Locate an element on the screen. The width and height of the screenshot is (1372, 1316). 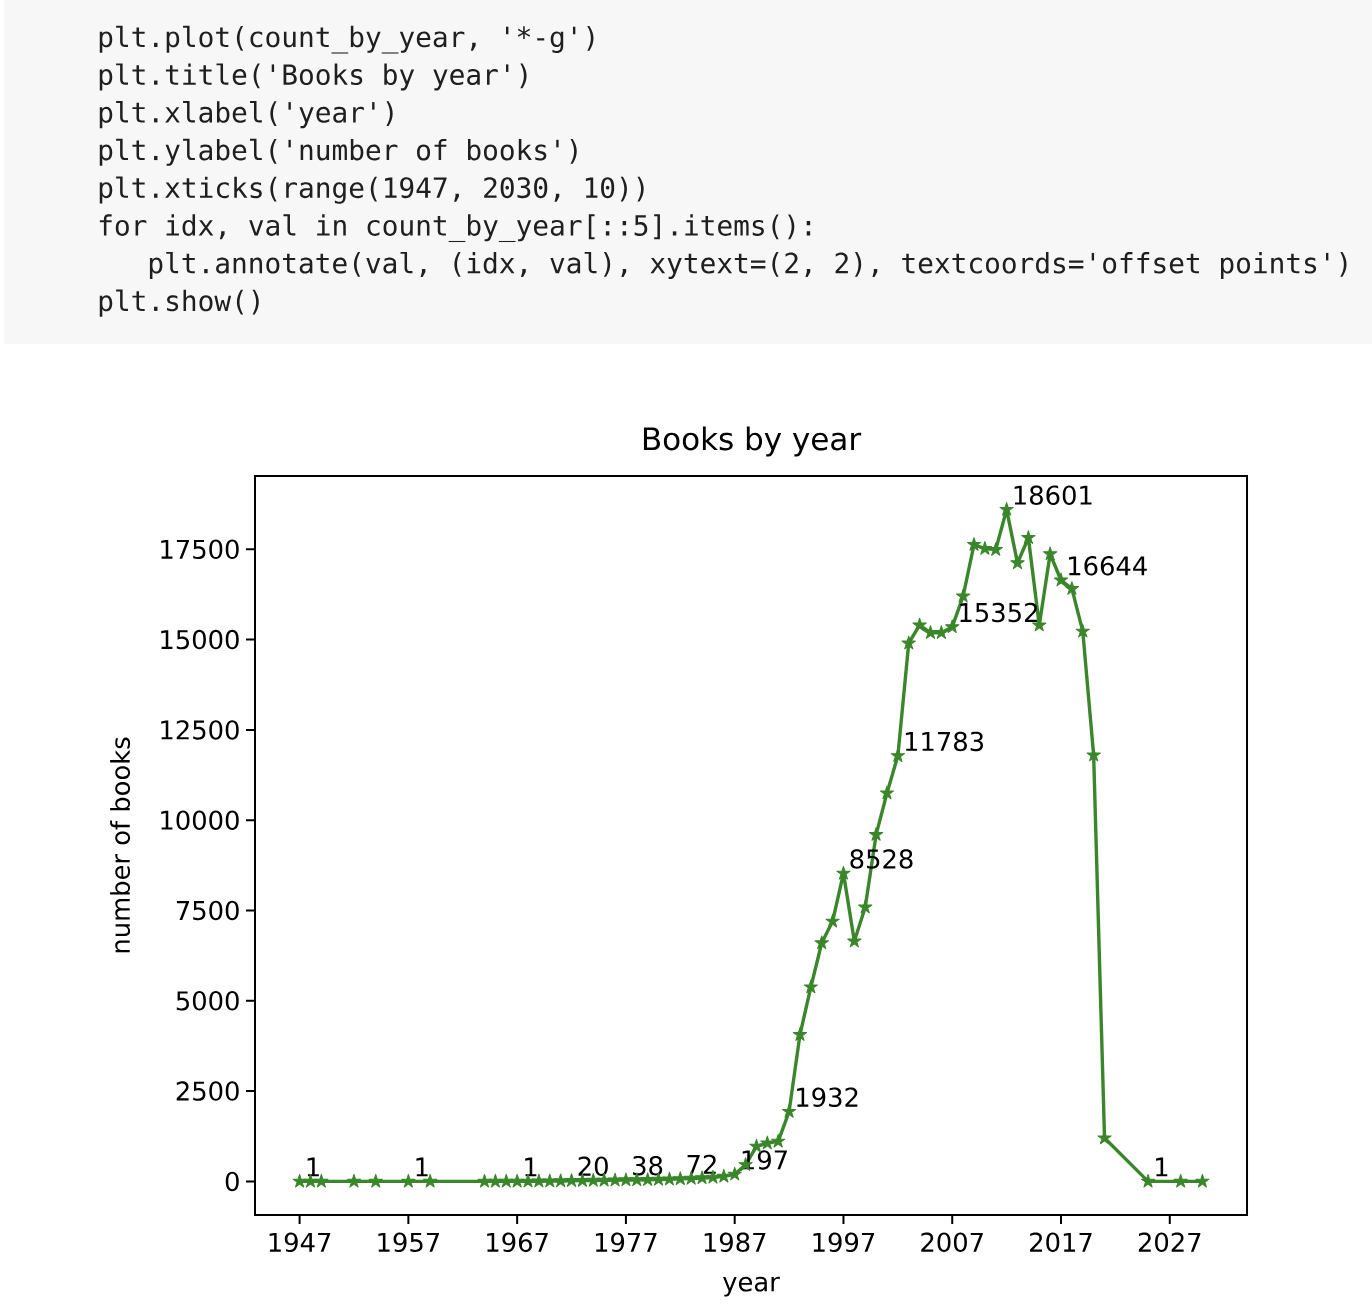
data-label: 38 is located at coordinates (648, 1165).